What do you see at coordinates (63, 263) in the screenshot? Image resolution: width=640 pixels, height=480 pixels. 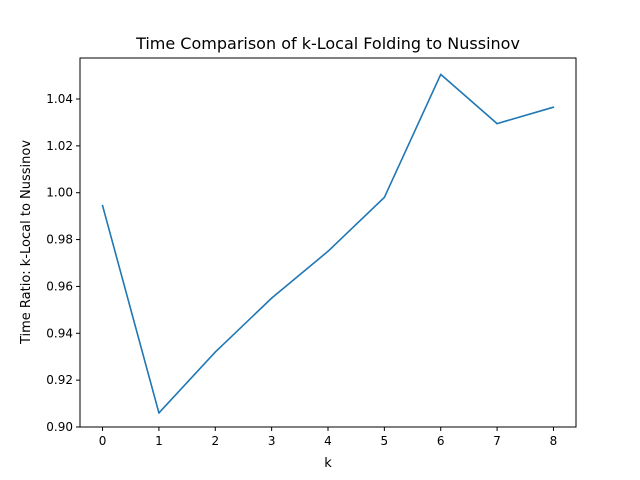 I see `y-axis-ticks: 0.90 0.92 0.94 0.96 0.98 1.00 1.02 1.04` at bounding box center [63, 263].